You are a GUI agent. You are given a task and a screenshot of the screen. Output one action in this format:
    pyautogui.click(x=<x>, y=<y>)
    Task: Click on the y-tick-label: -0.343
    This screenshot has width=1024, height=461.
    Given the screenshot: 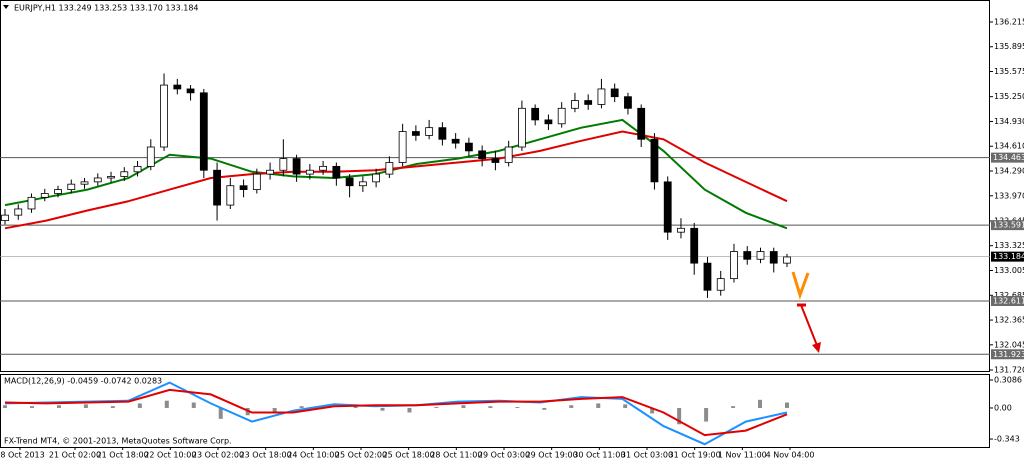 What is the action you would take?
    pyautogui.click(x=1007, y=439)
    